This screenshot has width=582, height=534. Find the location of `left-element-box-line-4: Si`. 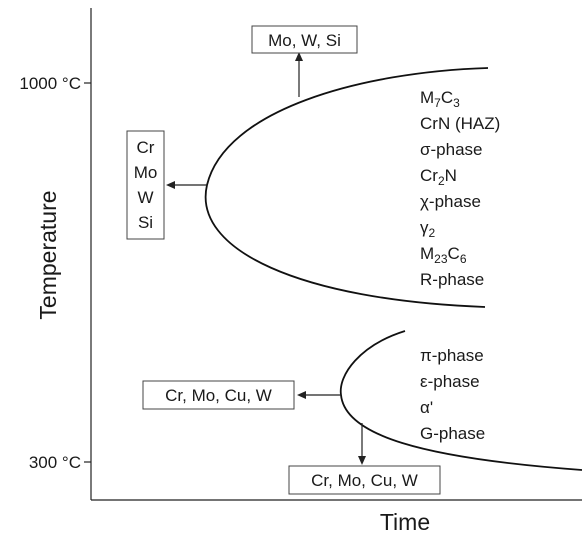

left-element-box-line-4: Si is located at coordinates (145, 222).